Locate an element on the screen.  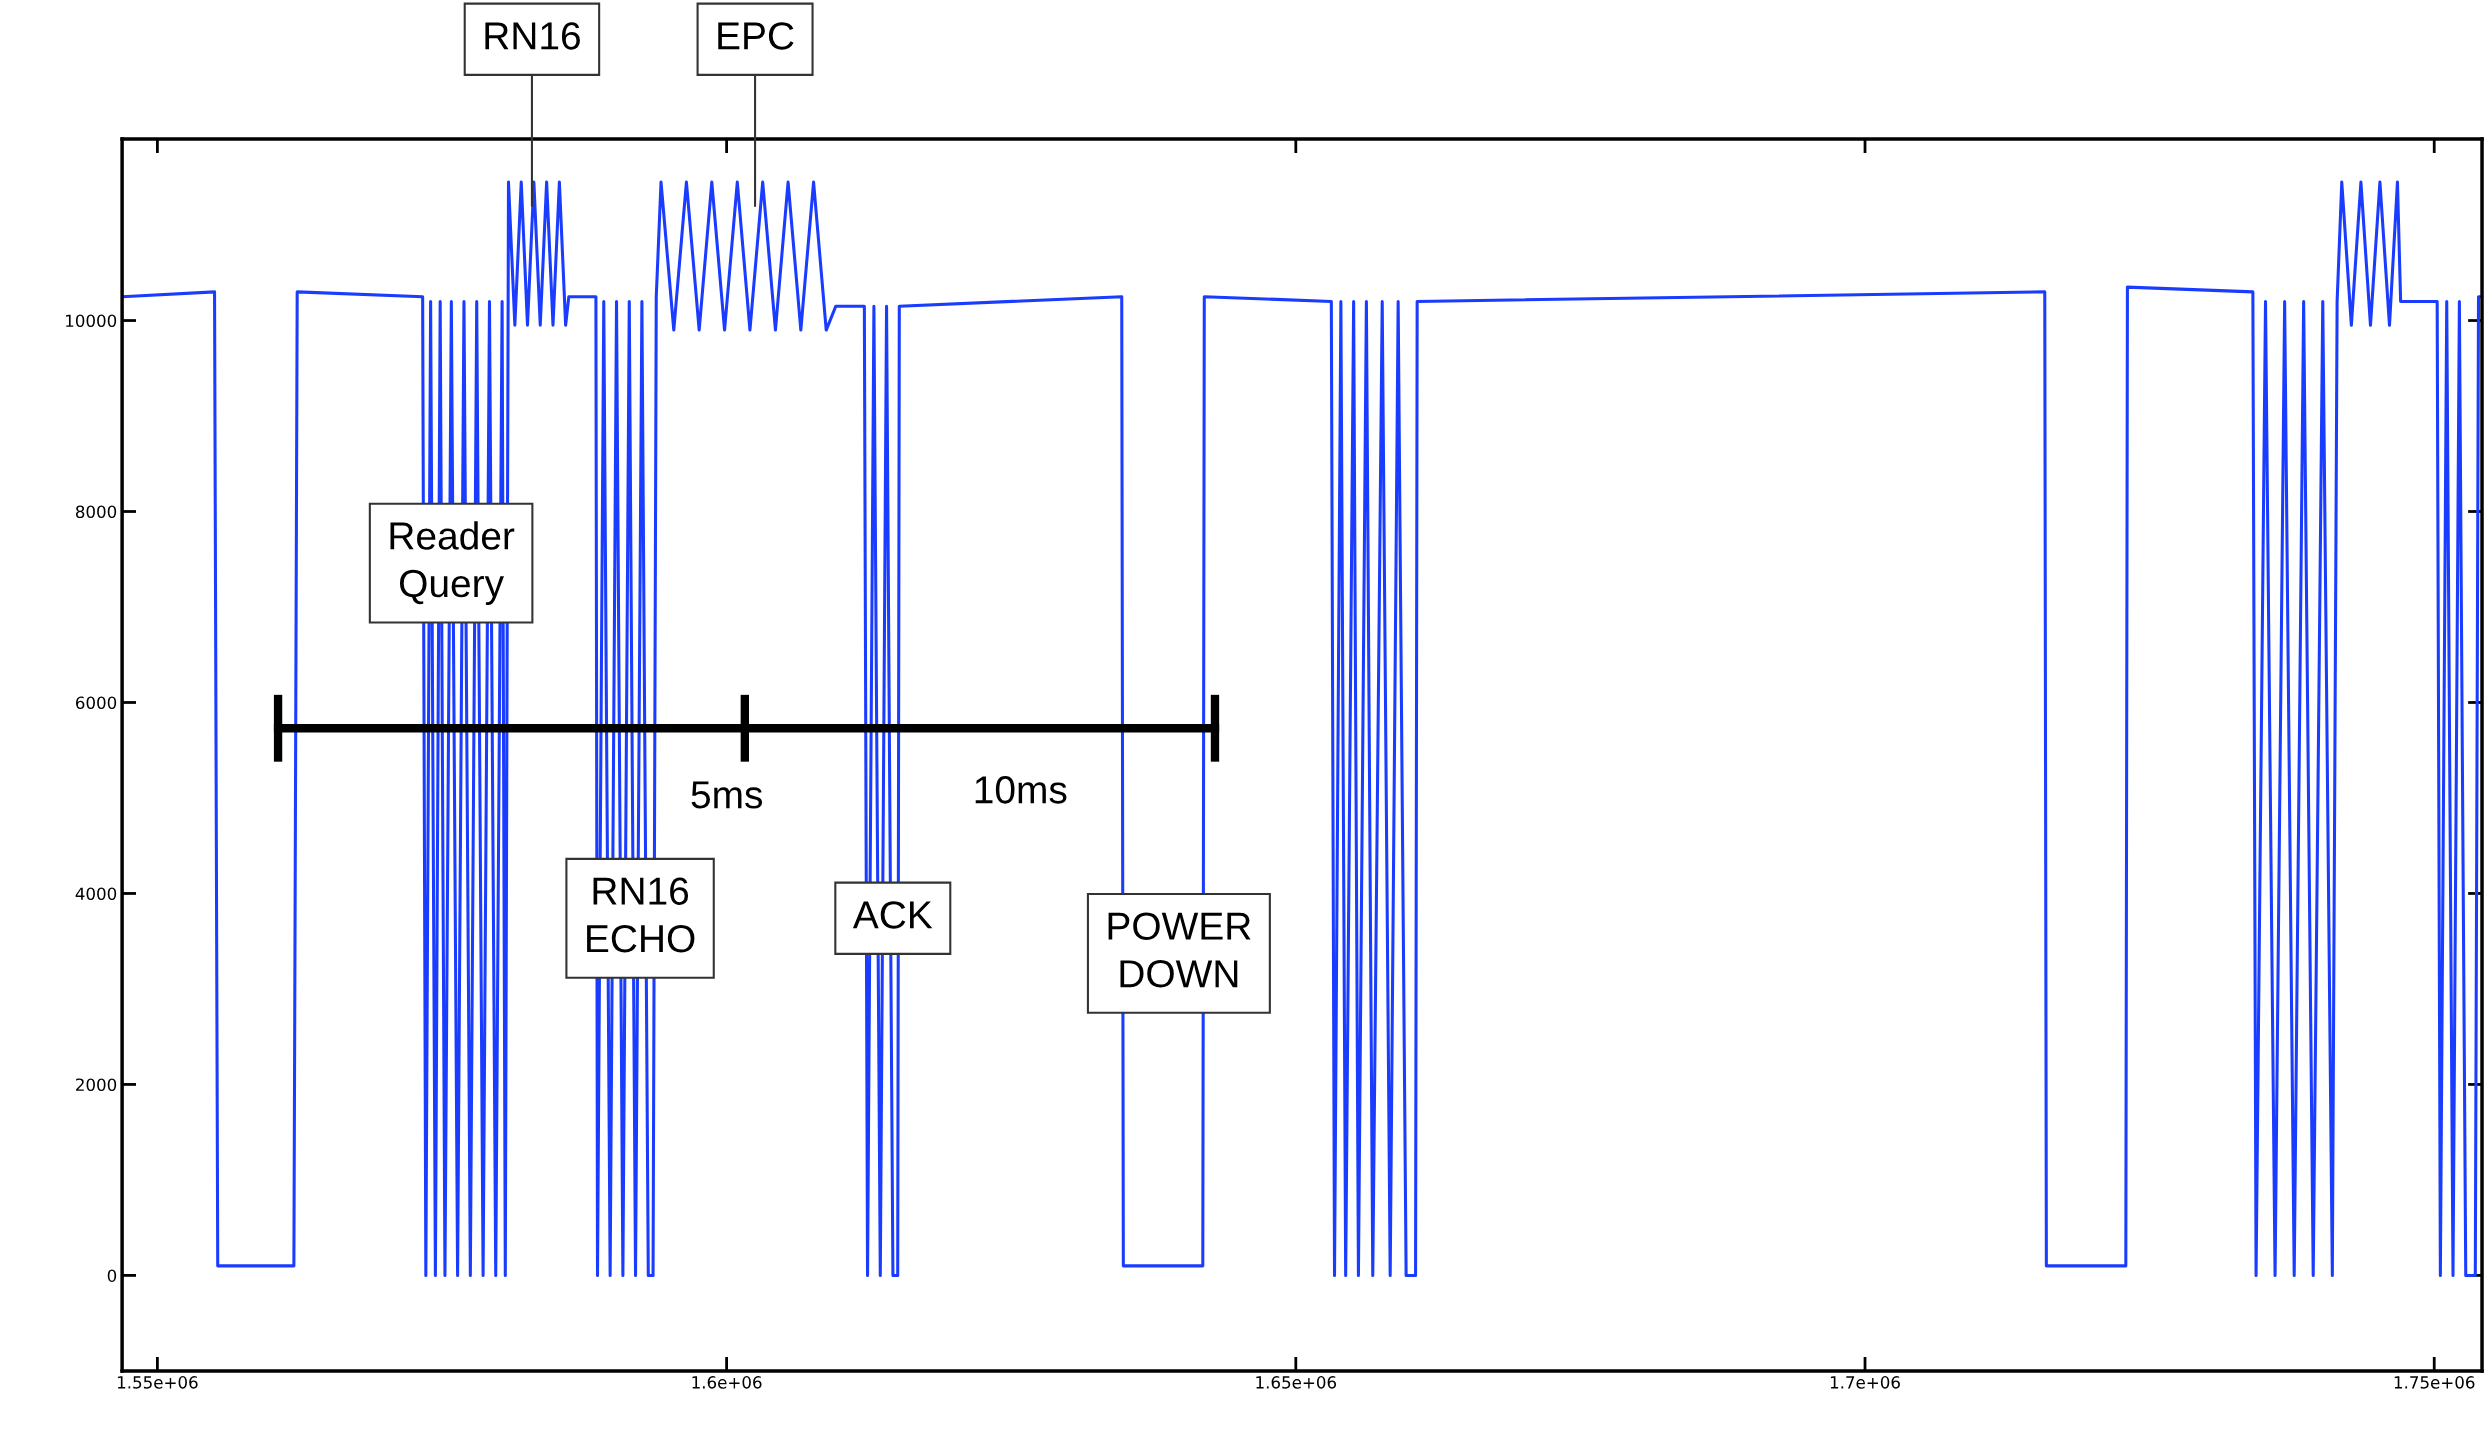
annotation: 10ms is located at coordinates (1021, 790).